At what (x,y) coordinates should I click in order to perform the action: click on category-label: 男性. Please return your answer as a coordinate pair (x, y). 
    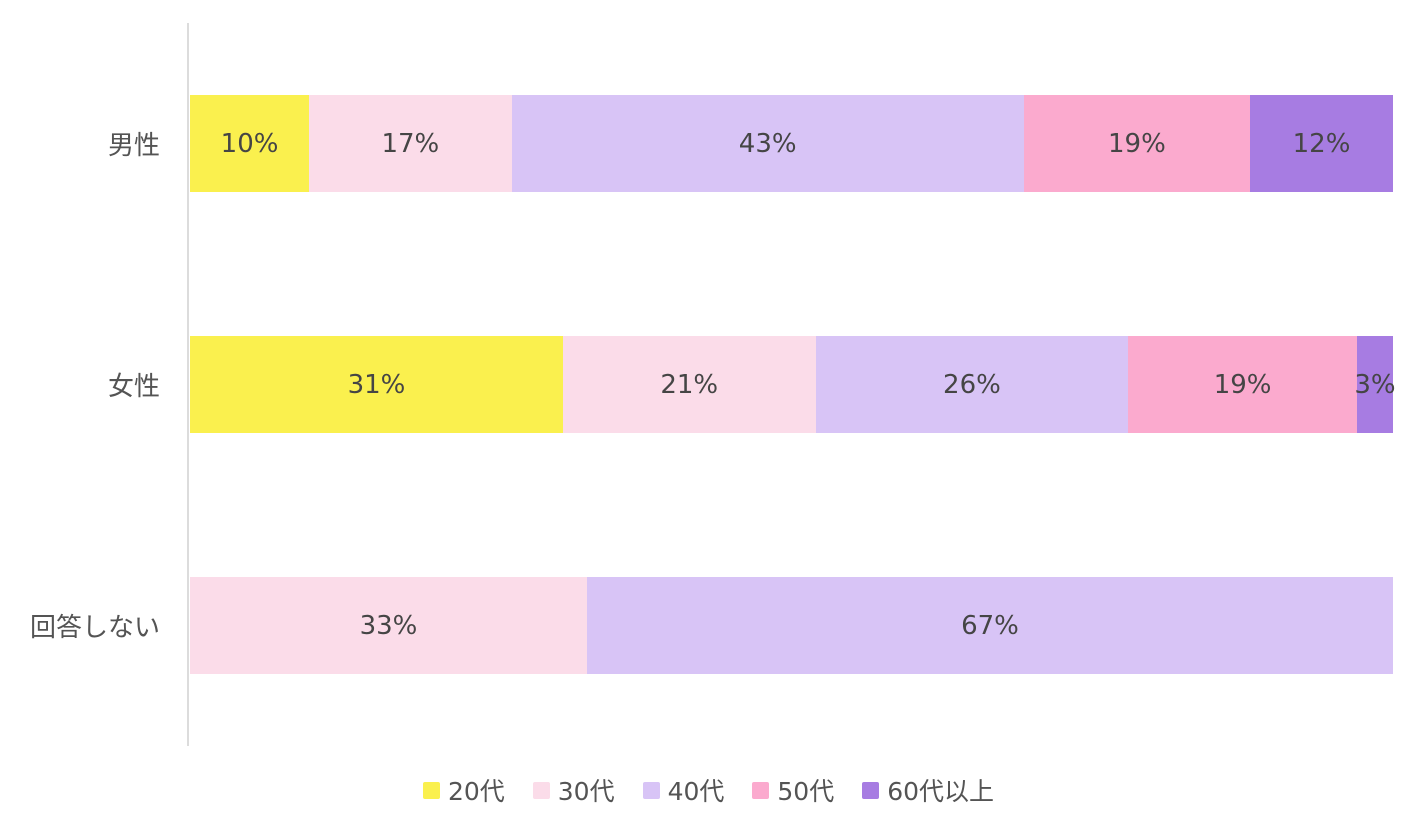
    Looking at the image, I should click on (133, 146).